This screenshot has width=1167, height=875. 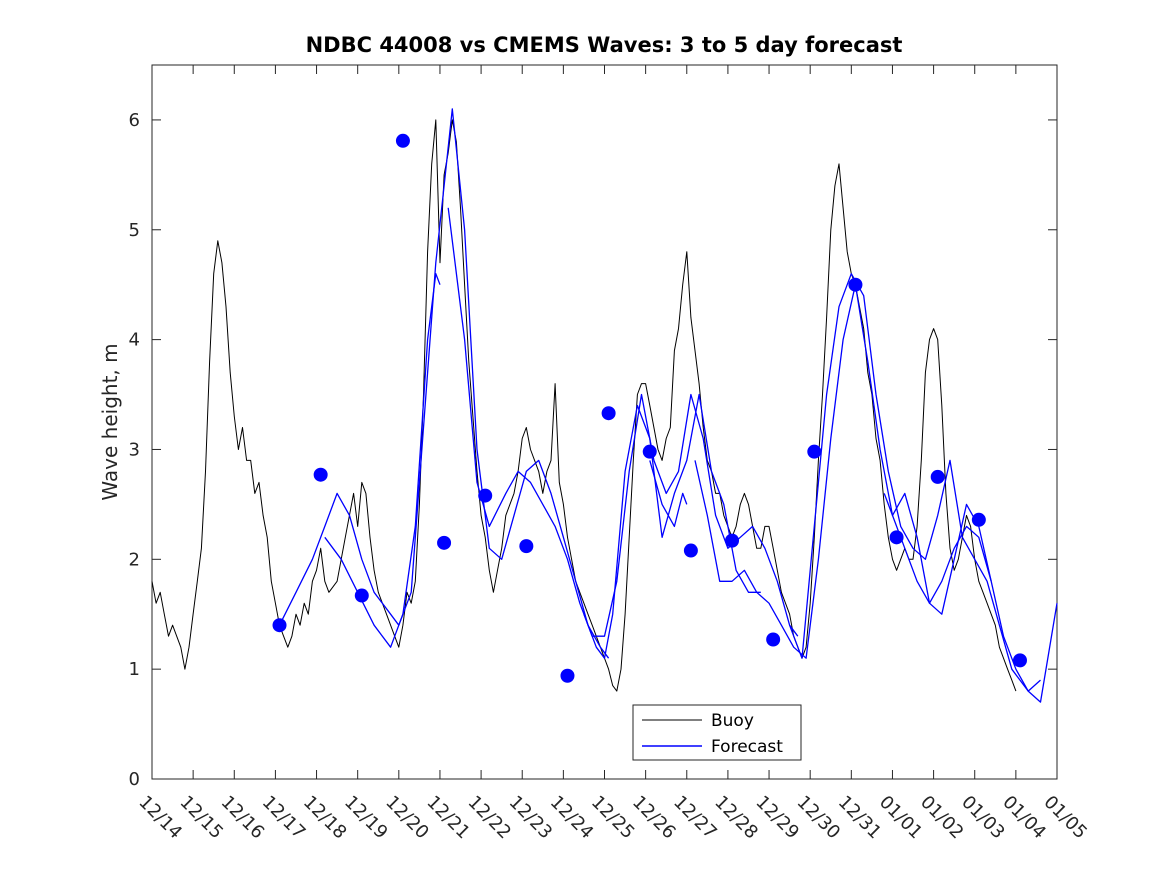 I want to click on x-tick-label: 01/05, so click(x=1065, y=818).